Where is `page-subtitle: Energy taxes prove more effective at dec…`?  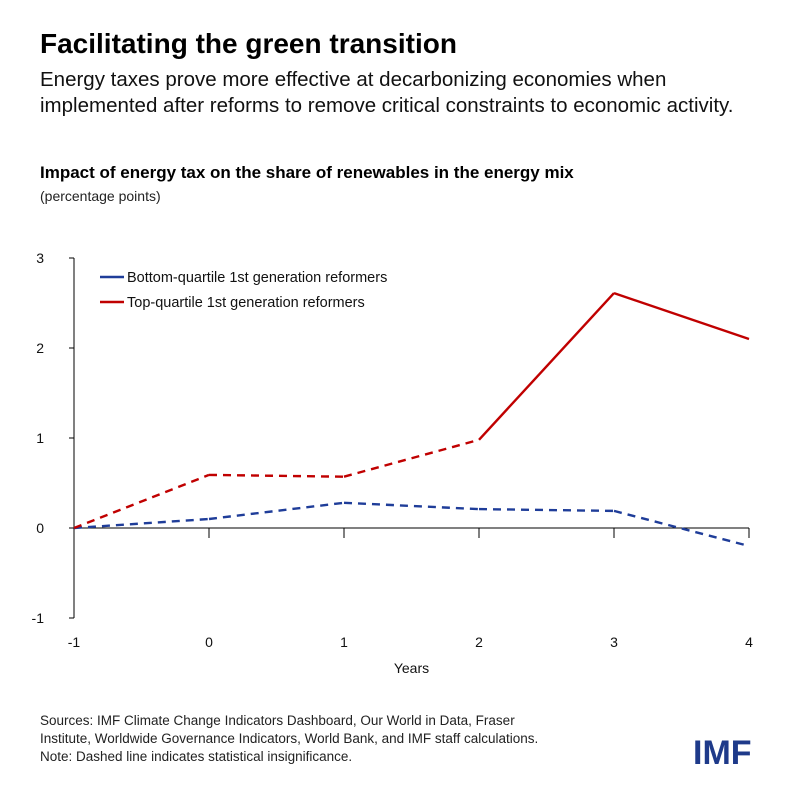
page-subtitle: Energy taxes prove more effective at dec… is located at coordinates (387, 92).